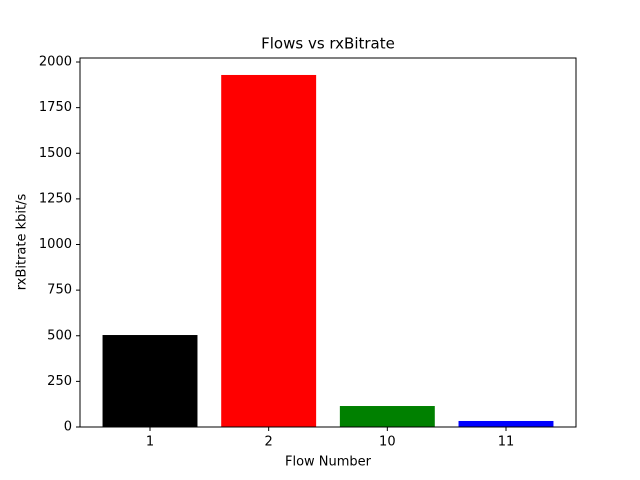 The height and width of the screenshot is (480, 640). I want to click on y-axis-label: rxBitrate kbit/s, so click(22, 242).